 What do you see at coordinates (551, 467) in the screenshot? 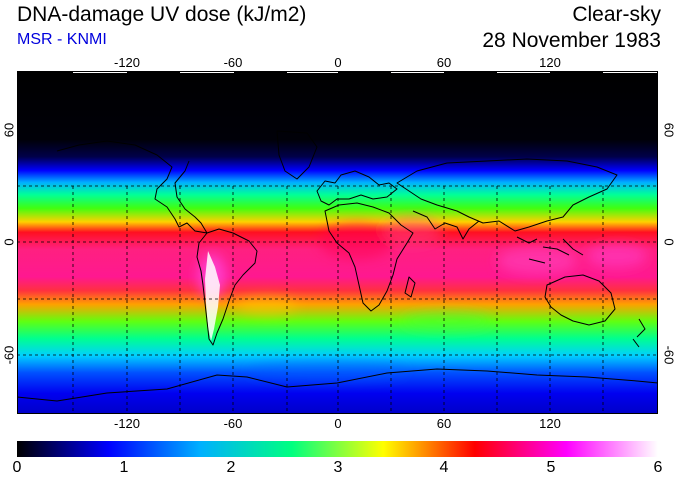
I see `colorbar-tick-label: 5` at bounding box center [551, 467].